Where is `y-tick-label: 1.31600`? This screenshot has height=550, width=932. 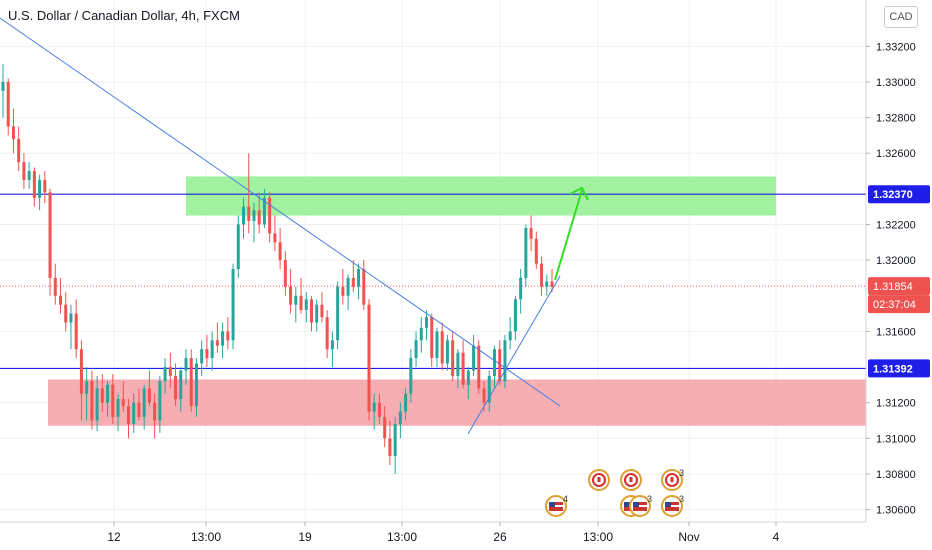 y-tick-label: 1.31600 is located at coordinates (896, 332).